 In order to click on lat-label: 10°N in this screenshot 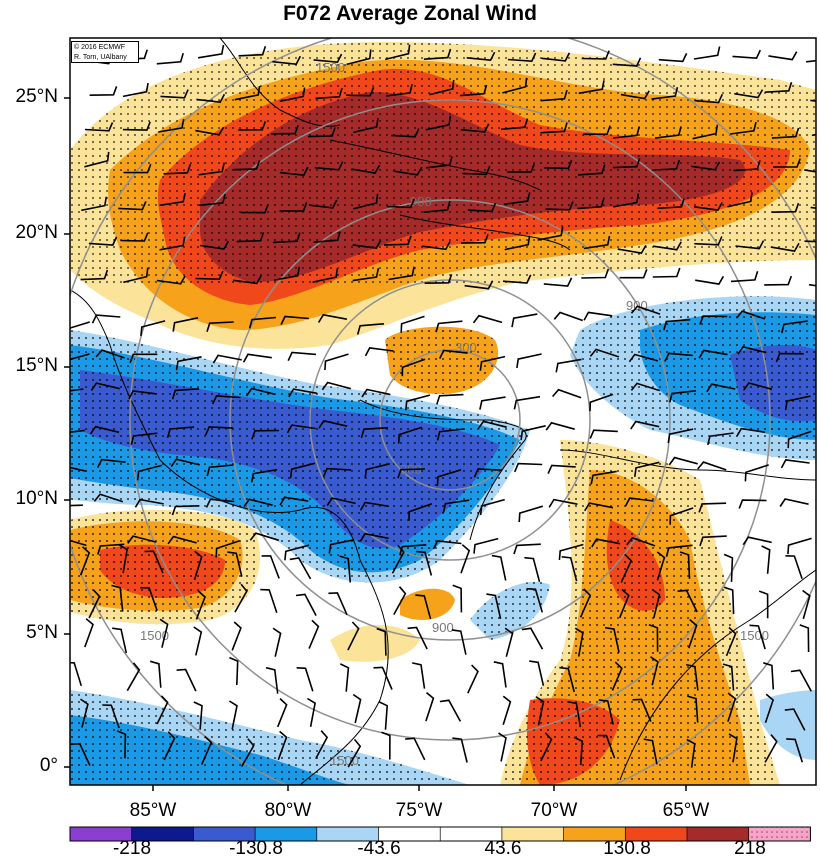, I will do `click(36, 498)`.